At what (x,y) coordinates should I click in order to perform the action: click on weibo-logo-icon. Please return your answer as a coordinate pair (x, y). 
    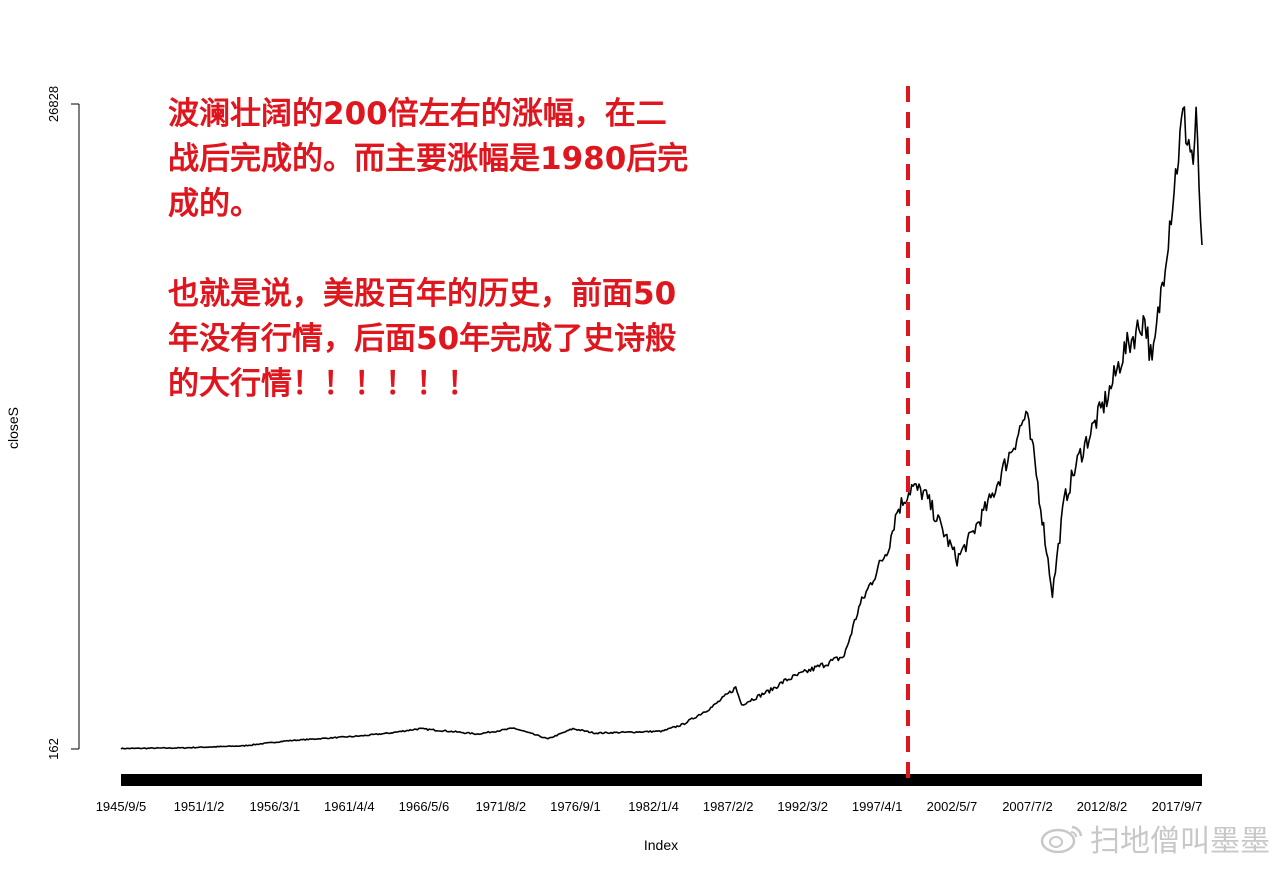
    Looking at the image, I should click on (1061, 839).